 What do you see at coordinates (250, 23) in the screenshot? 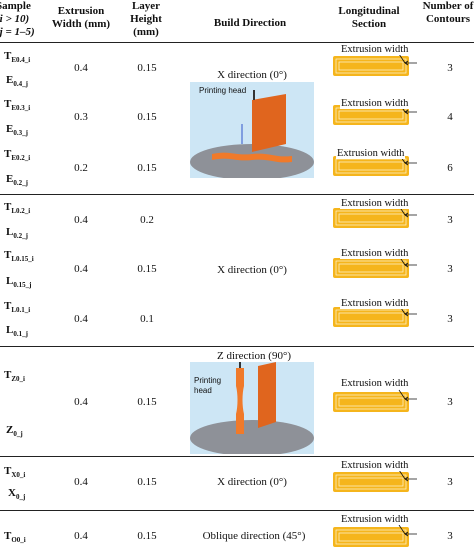
I see `header-build-direction: Build Direction` at bounding box center [250, 23].